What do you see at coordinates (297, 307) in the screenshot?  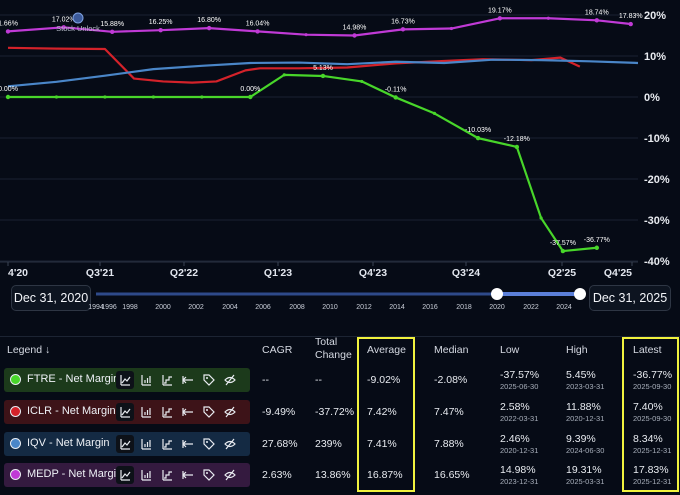 I see `slider-year-label: 2008` at bounding box center [297, 307].